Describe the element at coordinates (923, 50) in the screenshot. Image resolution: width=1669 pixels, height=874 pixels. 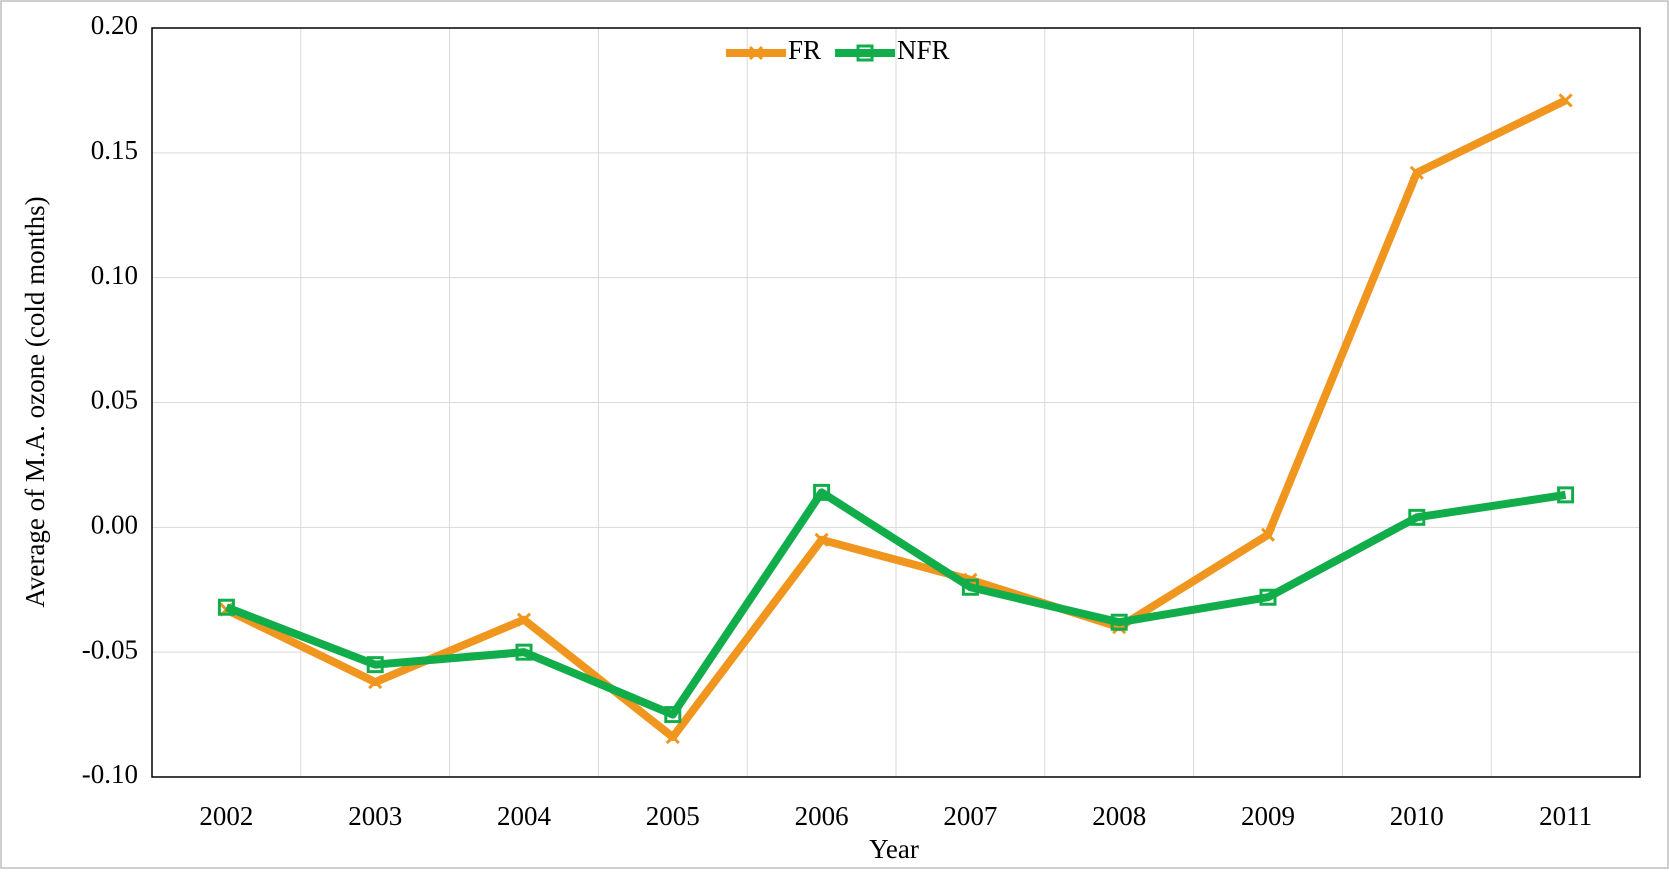
I see `legend-label: NFR` at that location.